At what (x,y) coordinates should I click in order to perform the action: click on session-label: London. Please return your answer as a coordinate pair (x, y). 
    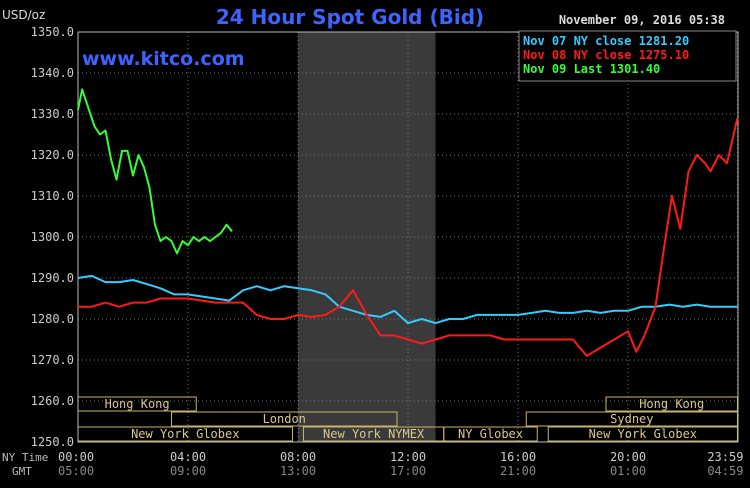
    Looking at the image, I should click on (284, 419).